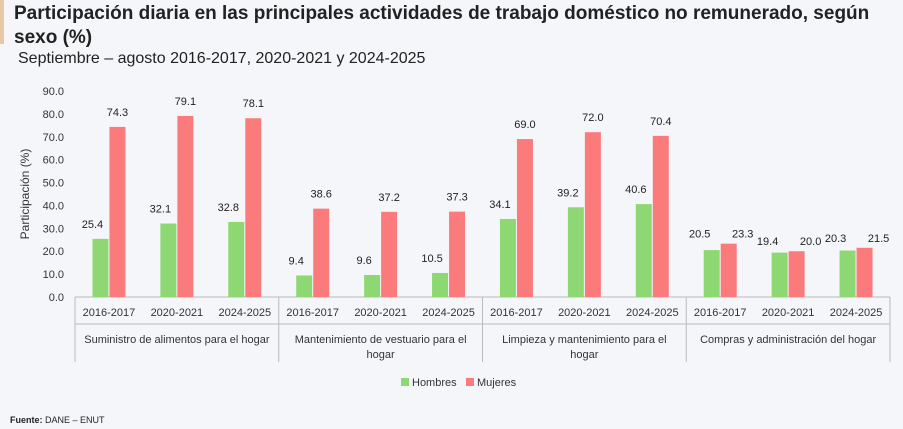 Image resolution: width=903 pixels, height=429 pixels. I want to click on data-label-mujeres: 74.3, so click(117, 113).